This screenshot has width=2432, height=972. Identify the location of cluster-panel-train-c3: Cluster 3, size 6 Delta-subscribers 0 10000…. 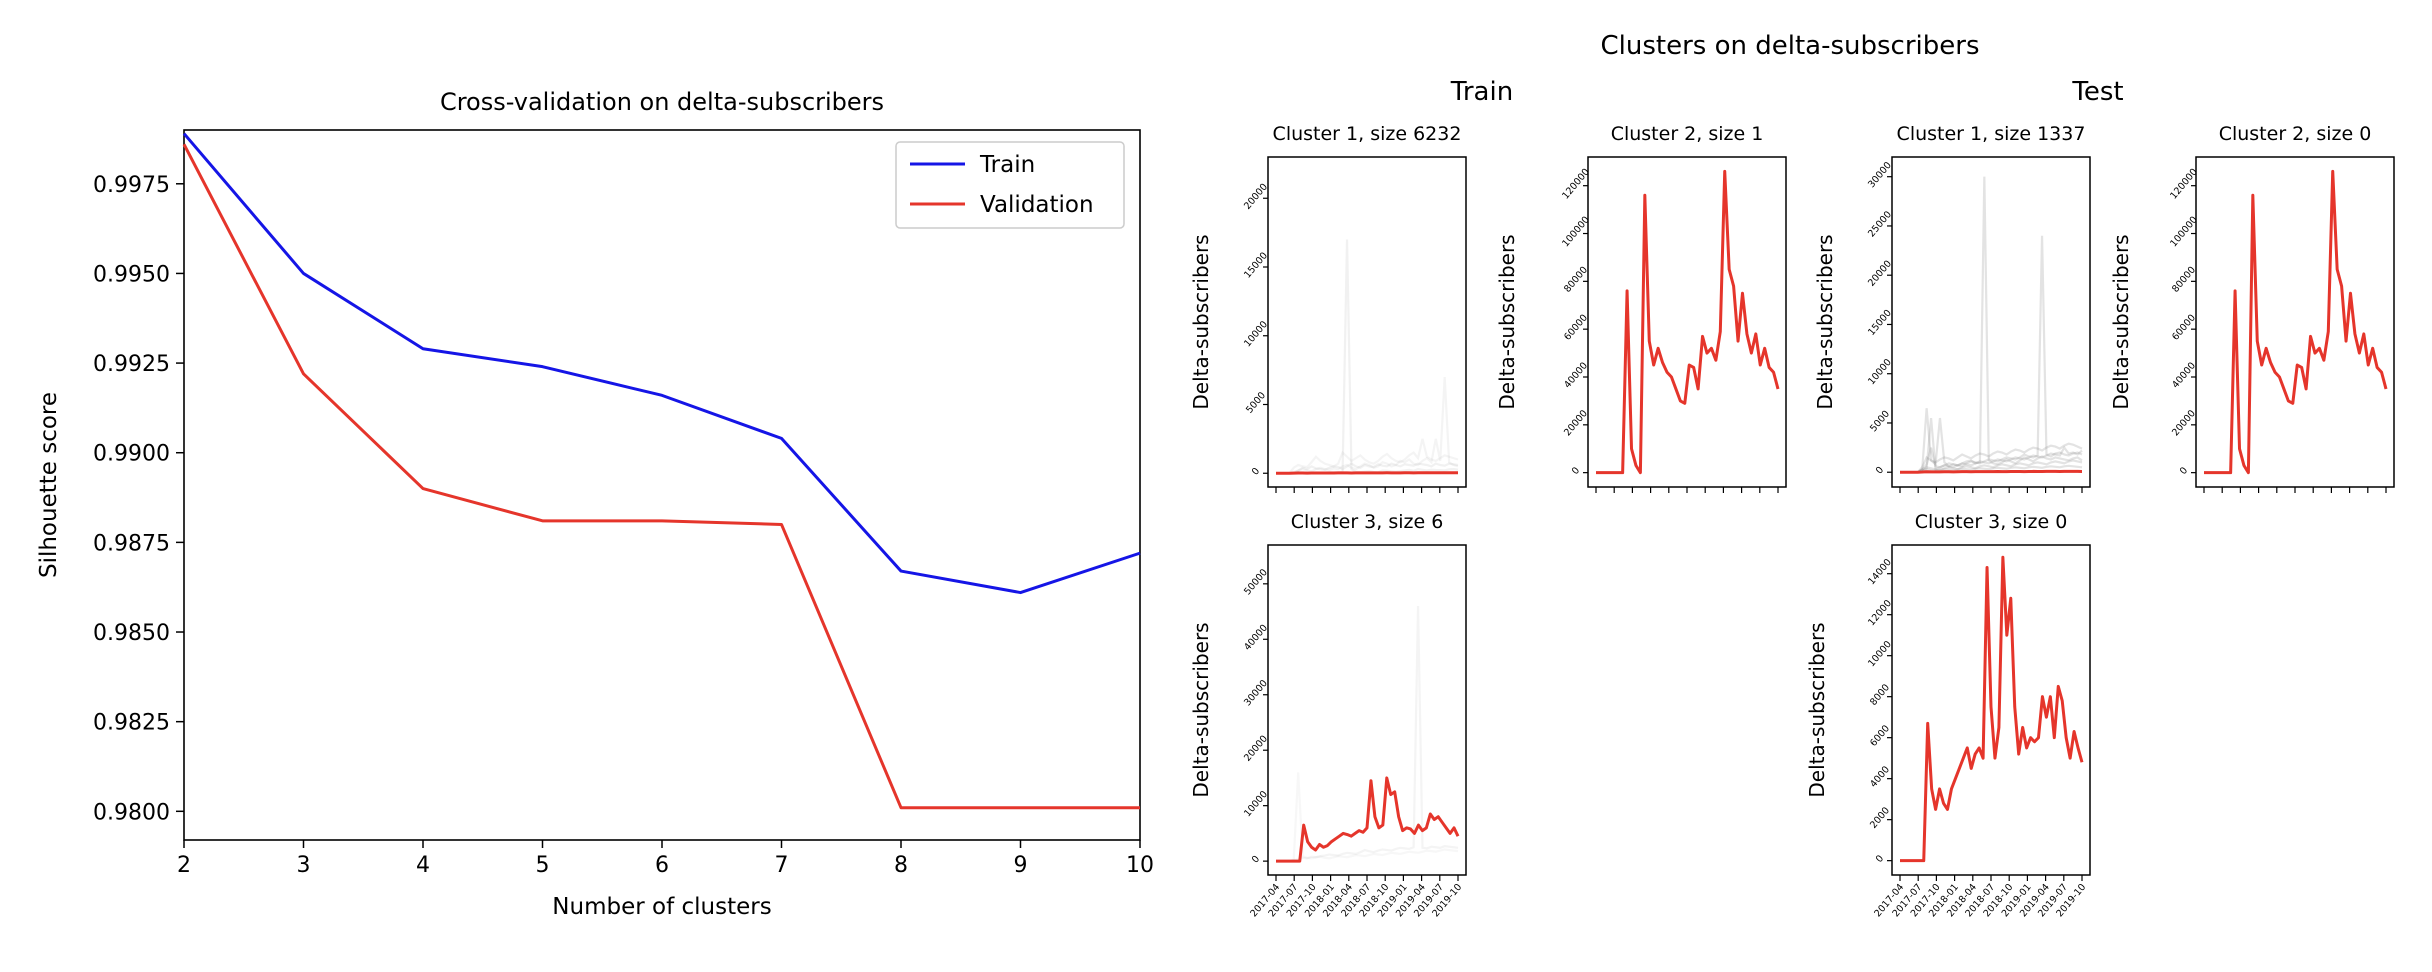
(1328, 715).